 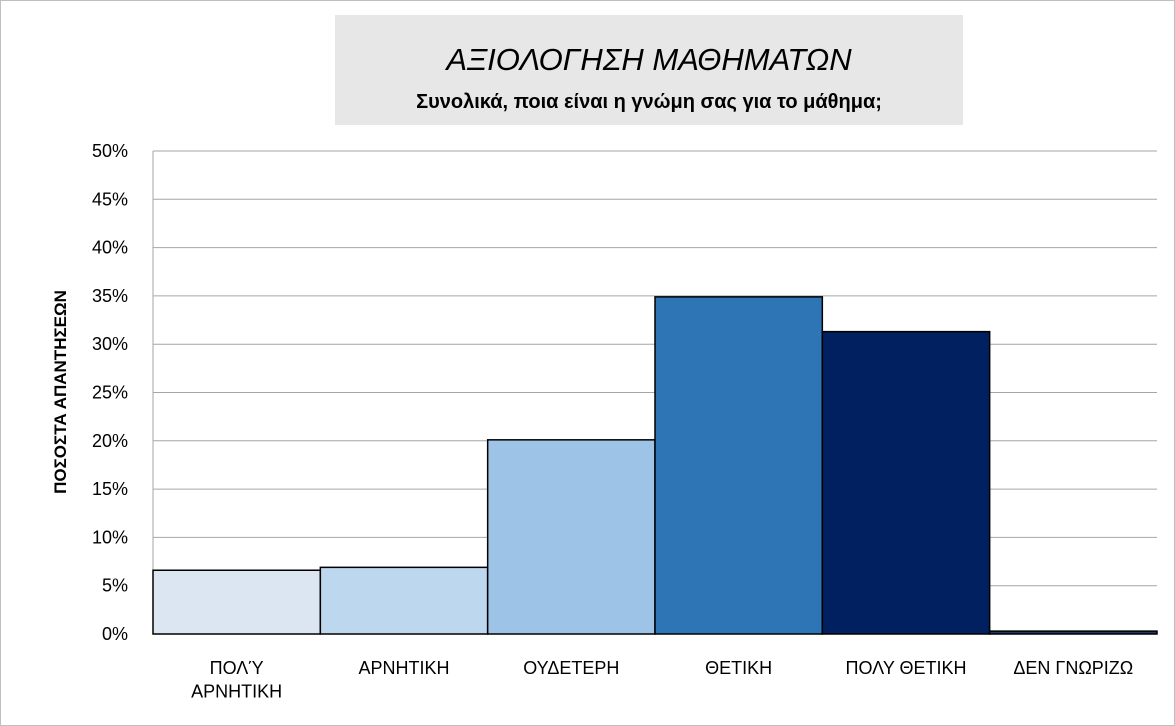 I want to click on x-tick-label: ΠΟΛΥ ΘΕΤΙΚΗ, so click(x=905, y=668).